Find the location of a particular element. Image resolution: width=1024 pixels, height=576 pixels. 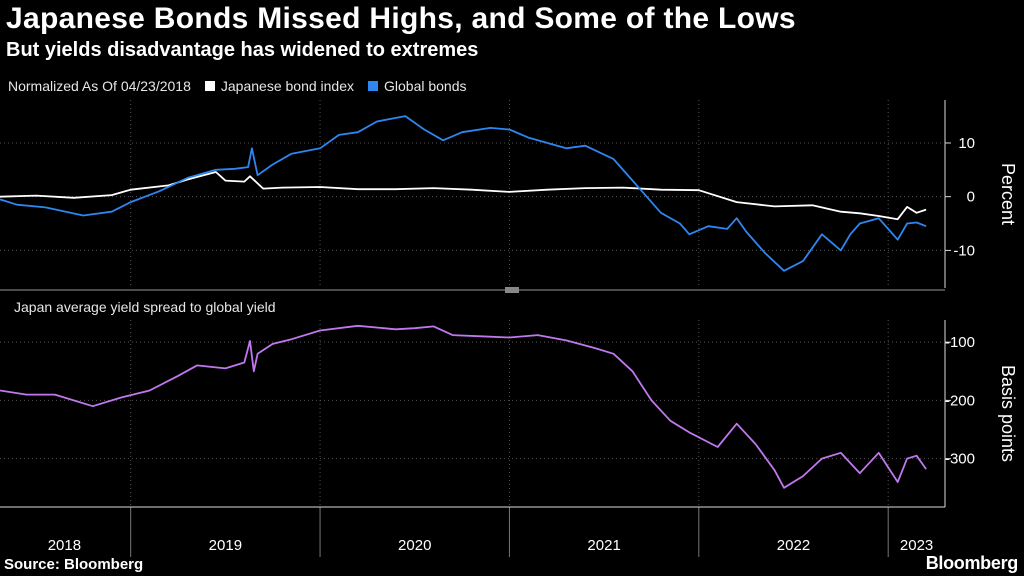

bottom-ytick-label-1: -200 is located at coordinates (960, 400).